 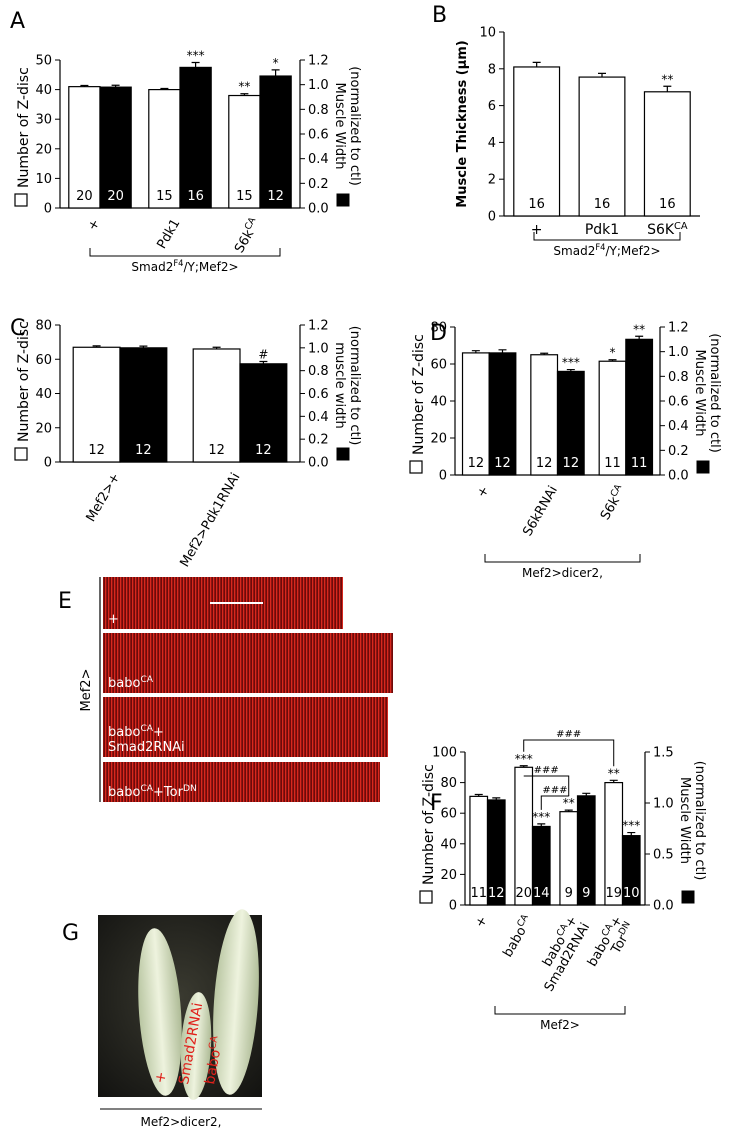 What do you see at coordinates (276, 63) in the screenshot?
I see `significance: *` at bounding box center [276, 63].